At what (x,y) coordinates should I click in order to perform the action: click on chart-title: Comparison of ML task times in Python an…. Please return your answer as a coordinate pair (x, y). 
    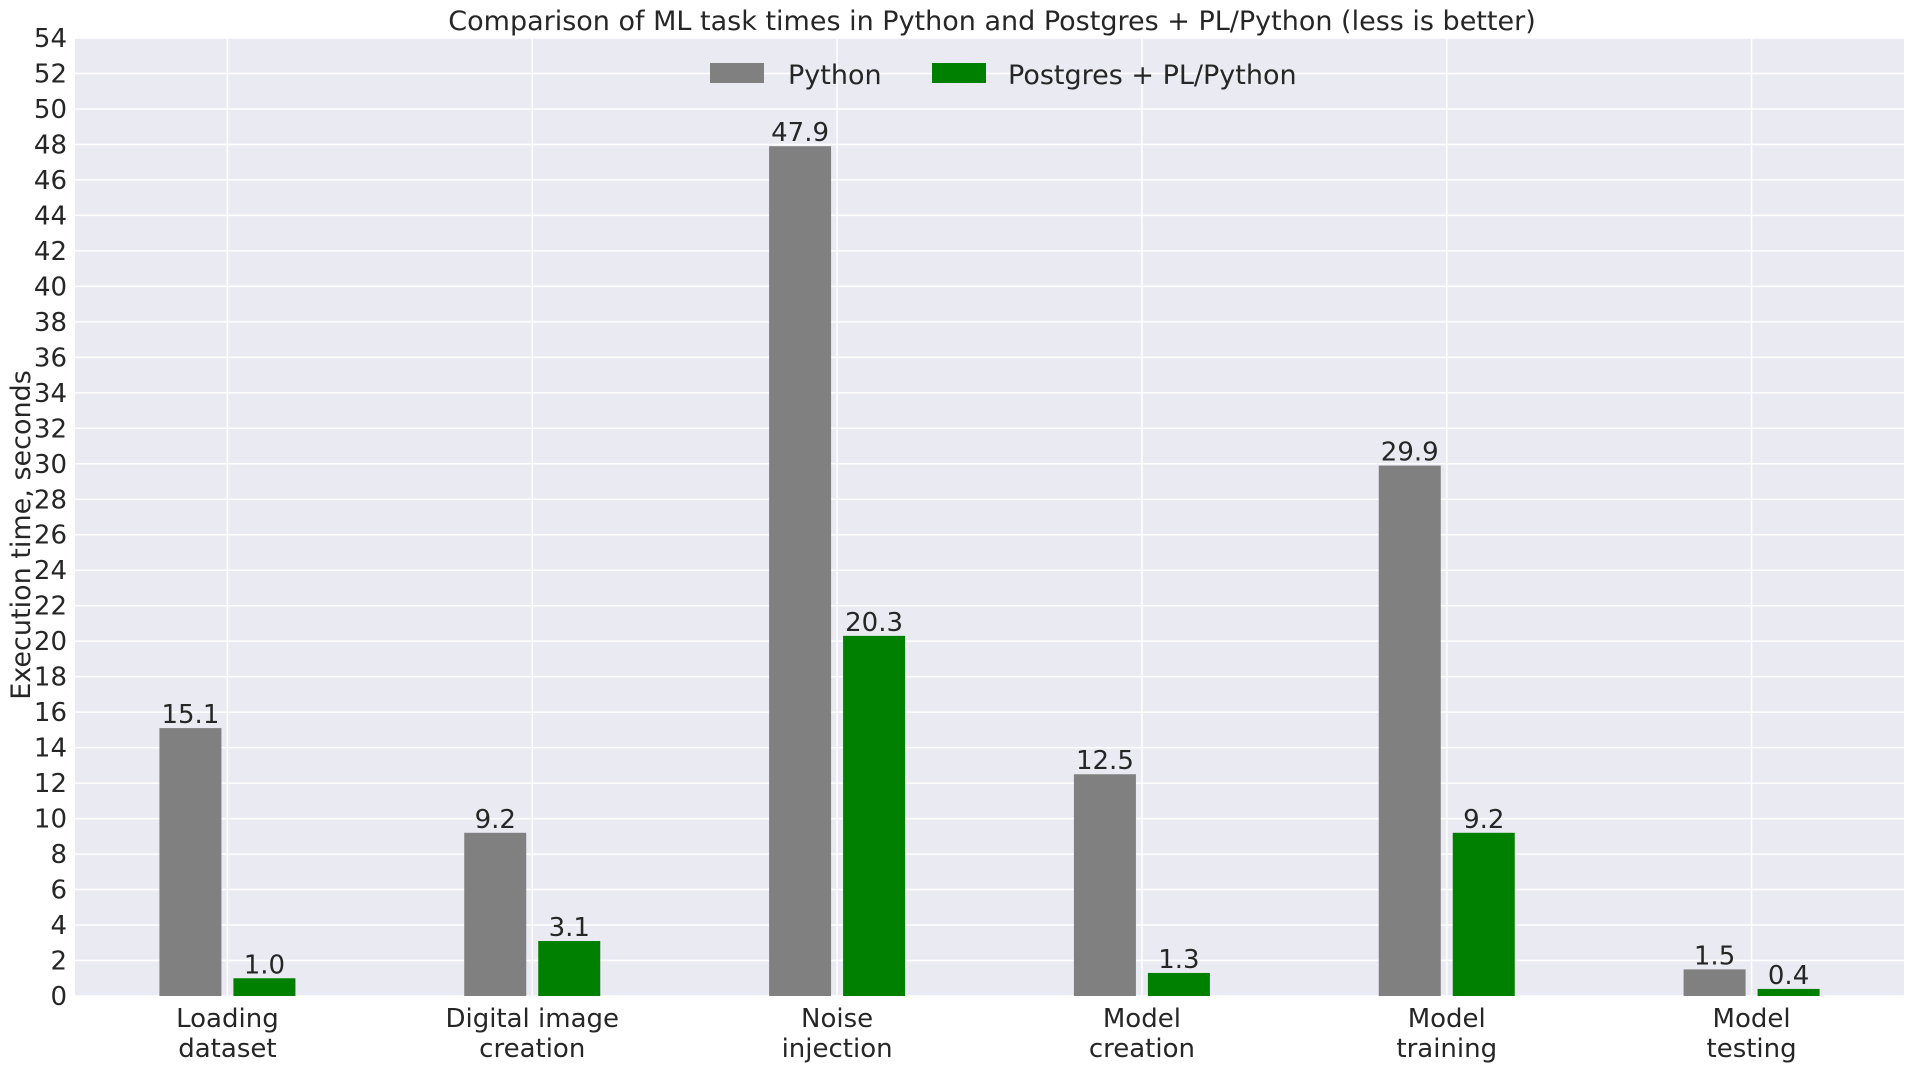
    Looking at the image, I should click on (991, 21).